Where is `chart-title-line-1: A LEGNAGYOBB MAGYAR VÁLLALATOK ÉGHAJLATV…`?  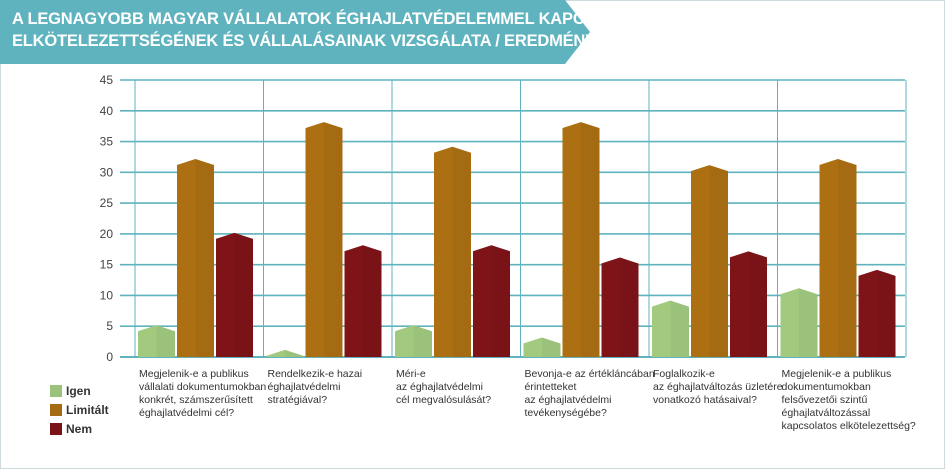
chart-title-line-1: A LEGNAGYOBB MAGYAR VÁLLALATOK ÉGHAJLATV… is located at coordinates (337, 19).